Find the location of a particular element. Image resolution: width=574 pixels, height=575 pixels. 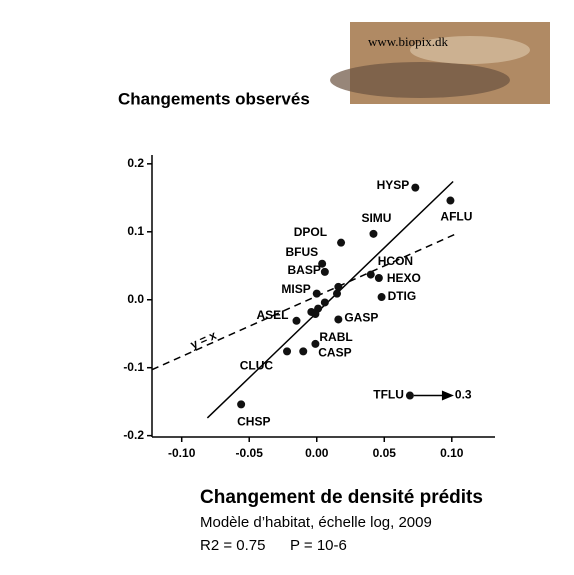

point-label: ASEL is located at coordinates (272, 315).